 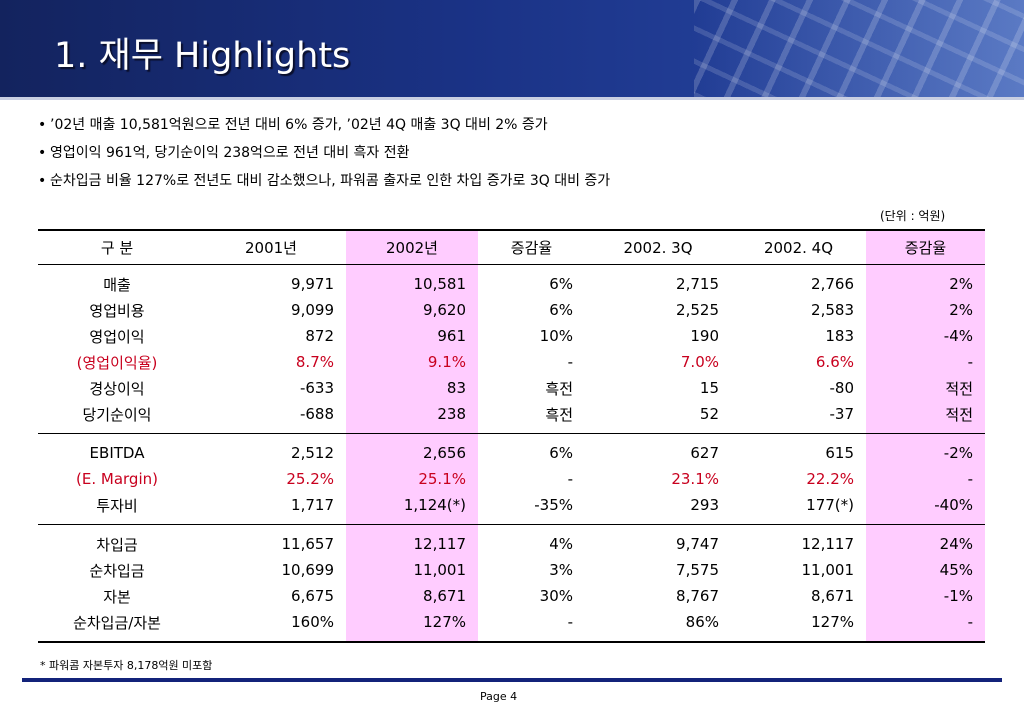 What do you see at coordinates (117, 544) in the screenshot?
I see `row-label: 차입금` at bounding box center [117, 544].